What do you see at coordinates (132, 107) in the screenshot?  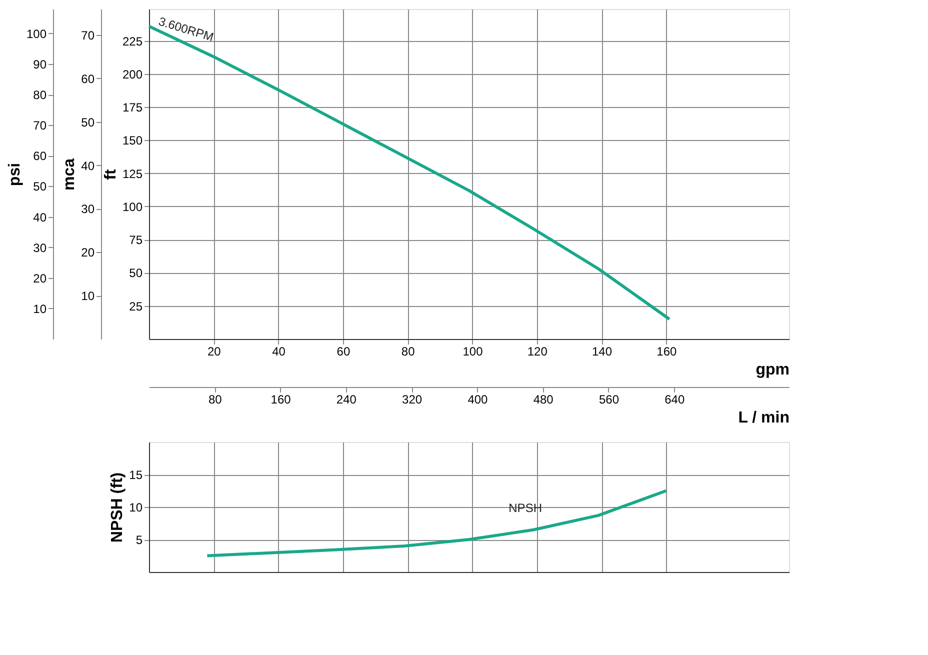 I see `y-tick-label: 175` at bounding box center [132, 107].